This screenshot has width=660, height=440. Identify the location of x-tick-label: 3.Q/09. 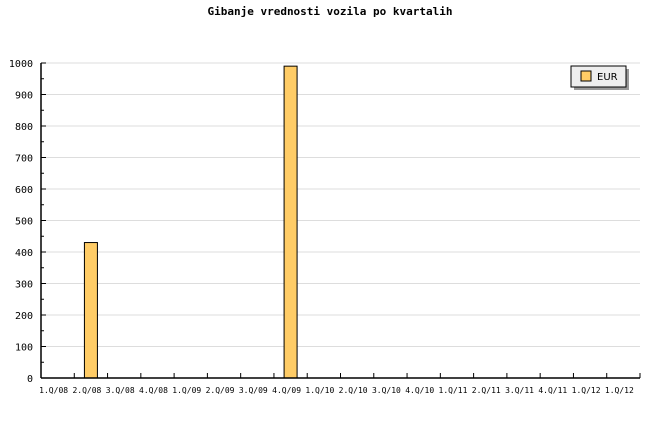
(253, 390).